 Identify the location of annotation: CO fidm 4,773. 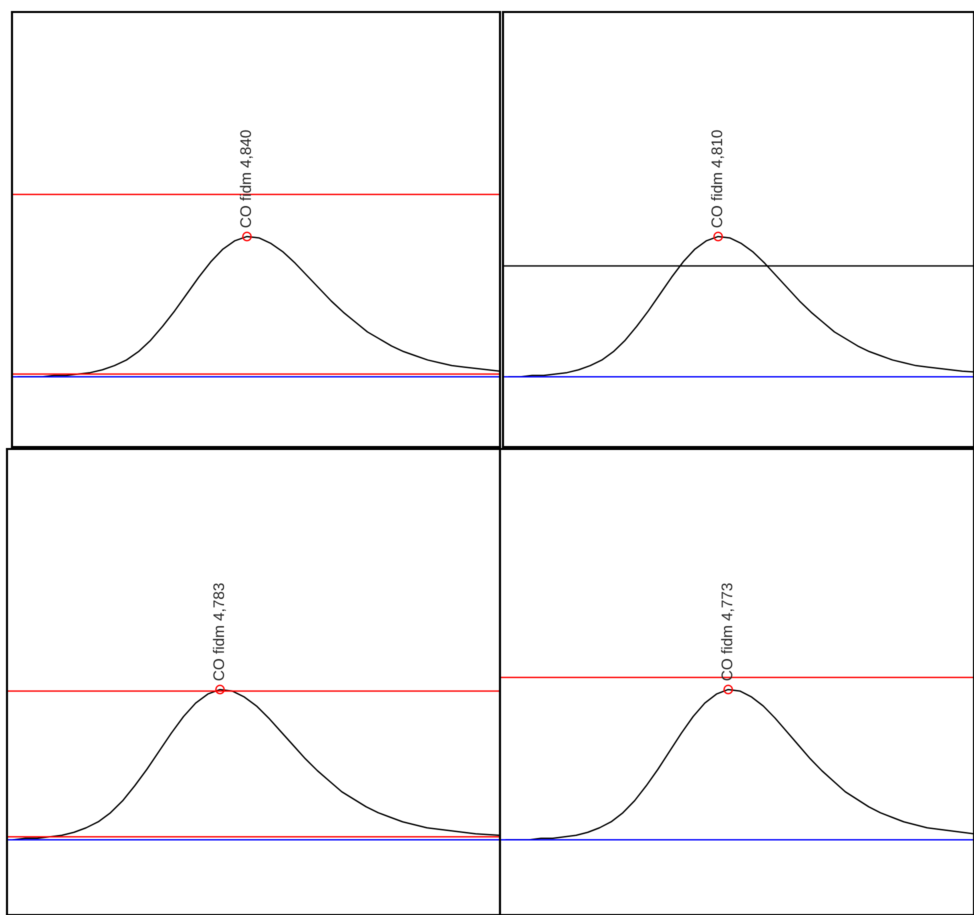
(727, 631).